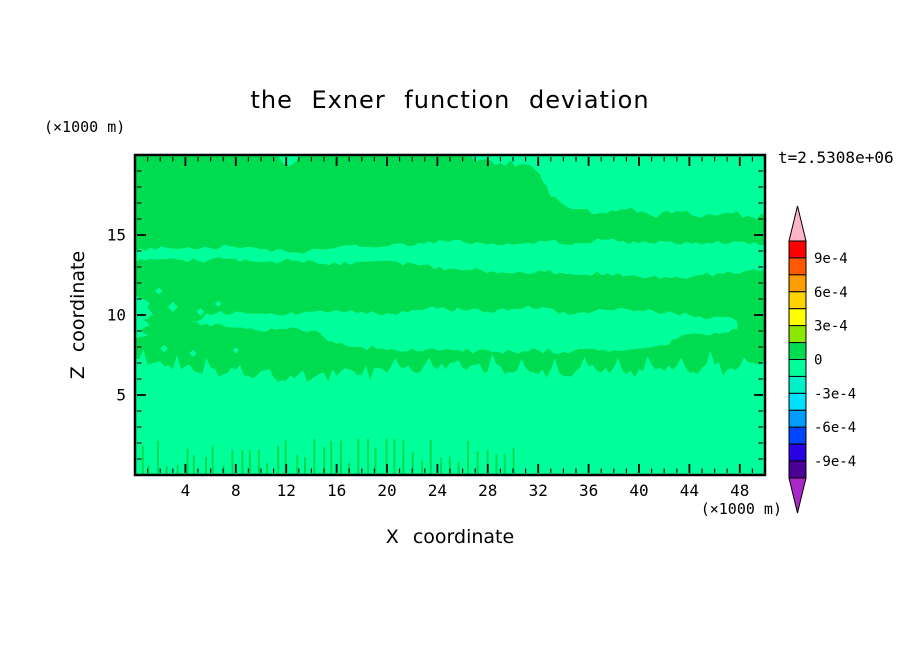  Describe the element at coordinates (835, 394) in the screenshot. I see `colorbar-label: -3e-4` at that location.